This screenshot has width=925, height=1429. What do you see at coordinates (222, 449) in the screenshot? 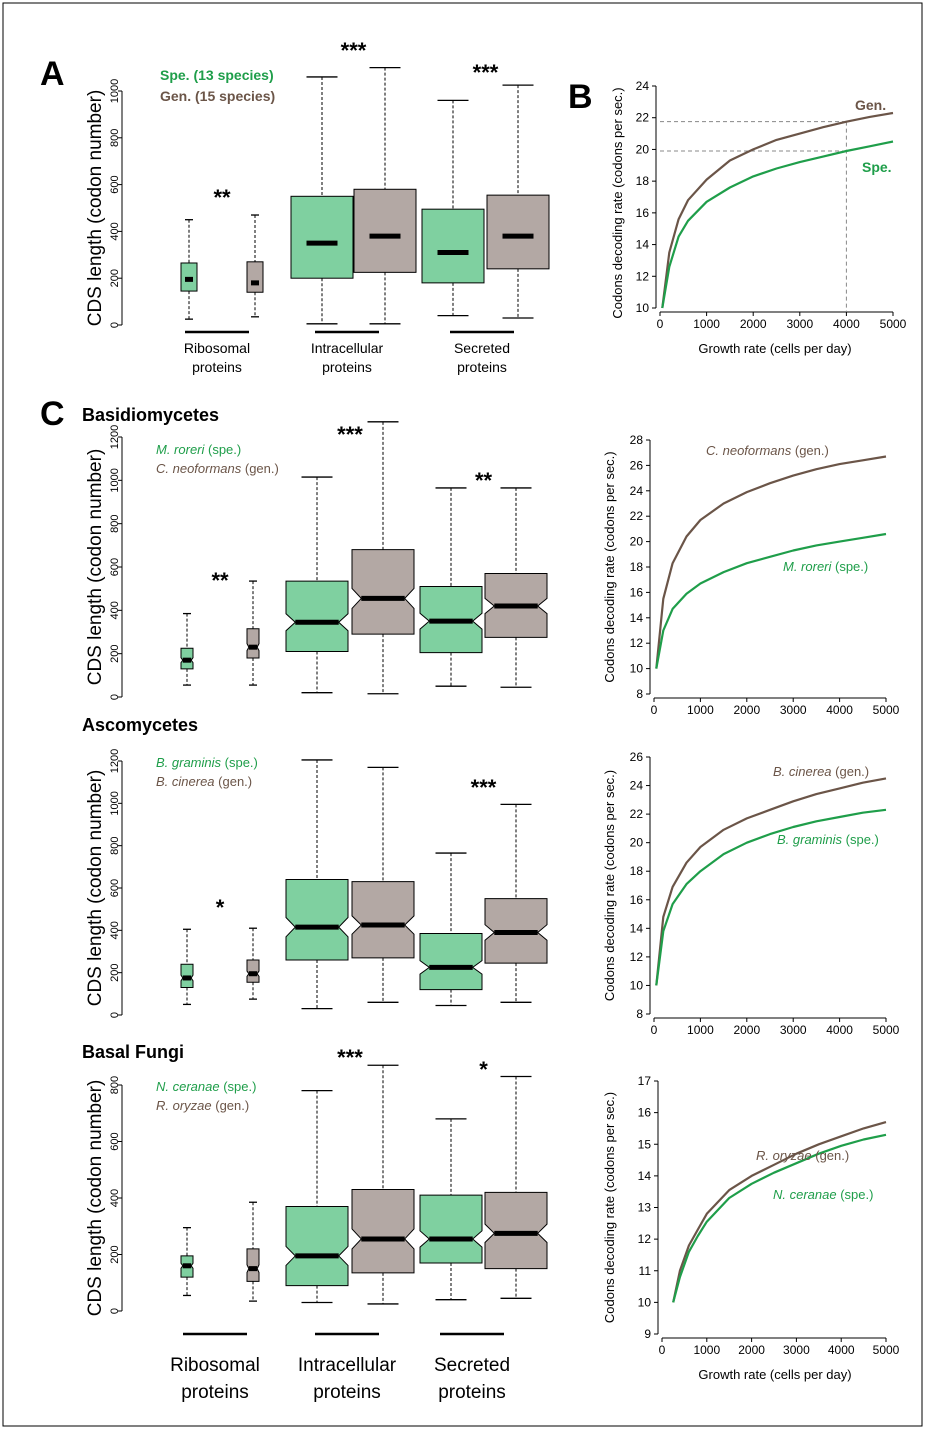
I see `panel-c-basidiomycetes-legend-spe-suffix: (spe.)` at bounding box center [222, 449].